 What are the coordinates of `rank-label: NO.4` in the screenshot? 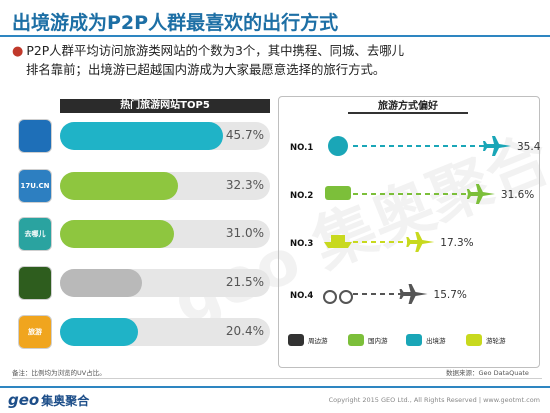 It's located at (301, 296).